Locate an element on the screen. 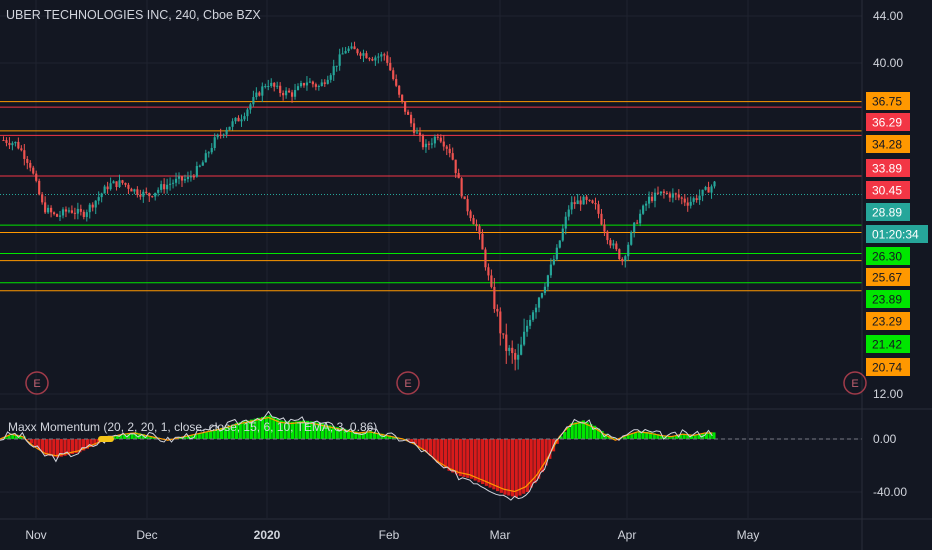 The height and width of the screenshot is (550, 932). price-level-badge: 01:20:34 is located at coordinates (897, 234).